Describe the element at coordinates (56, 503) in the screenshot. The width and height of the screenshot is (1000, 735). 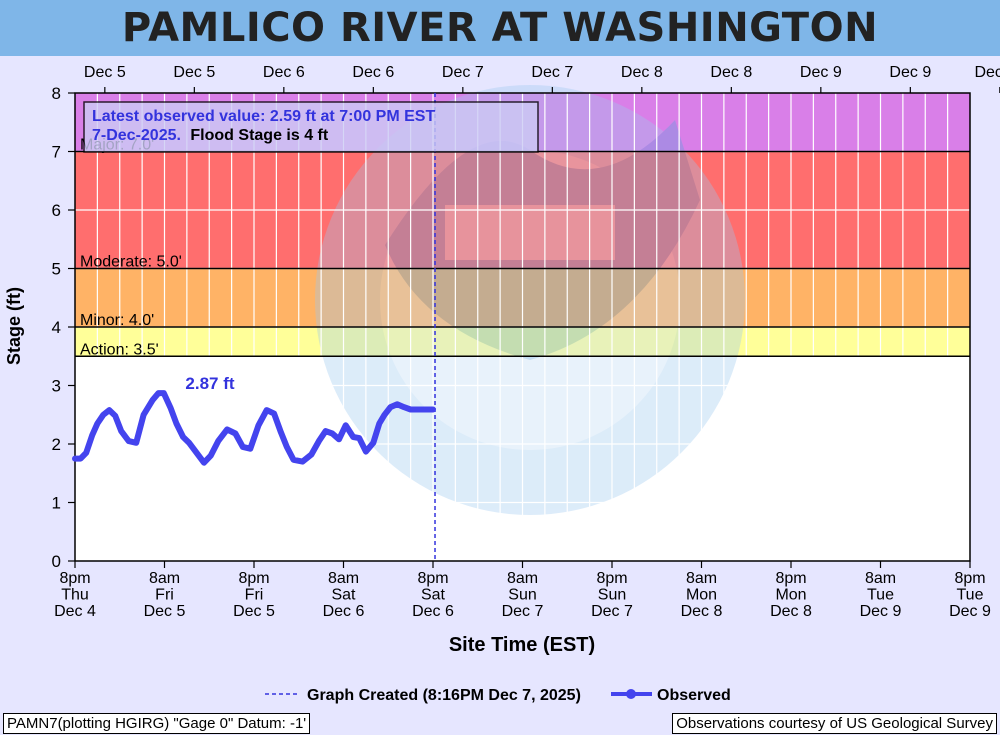
I see `y-tick-label: 1` at that location.